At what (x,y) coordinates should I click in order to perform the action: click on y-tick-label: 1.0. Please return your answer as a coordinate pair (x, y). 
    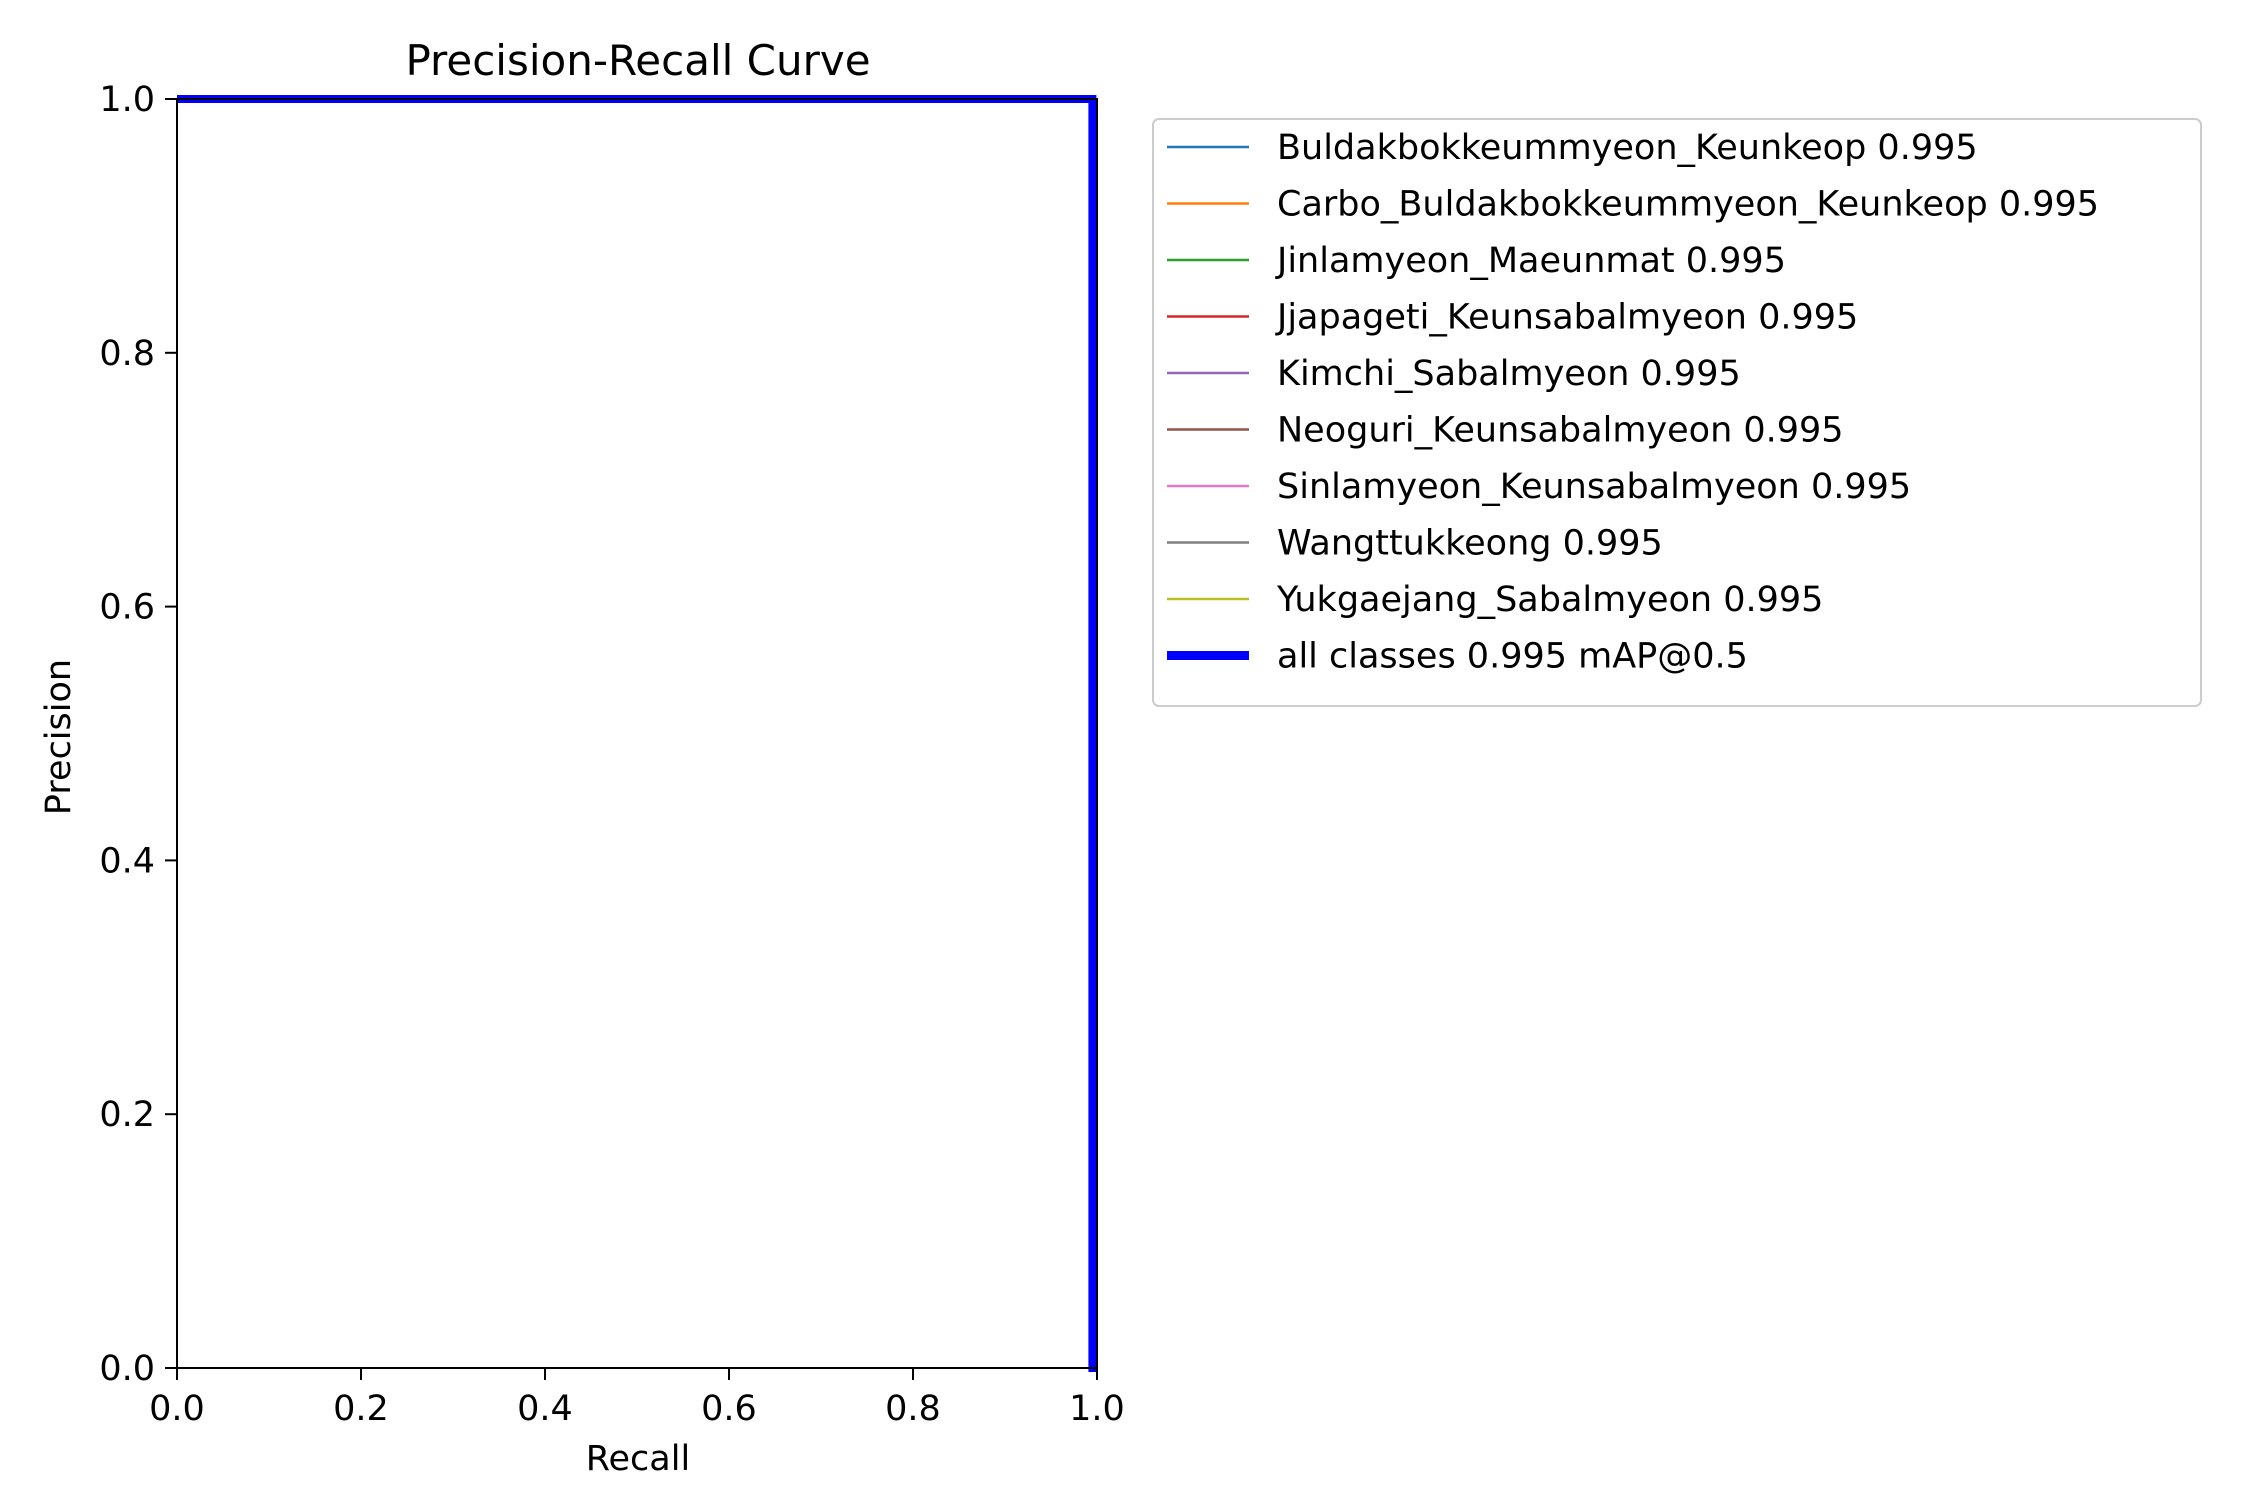
    Looking at the image, I should click on (127, 100).